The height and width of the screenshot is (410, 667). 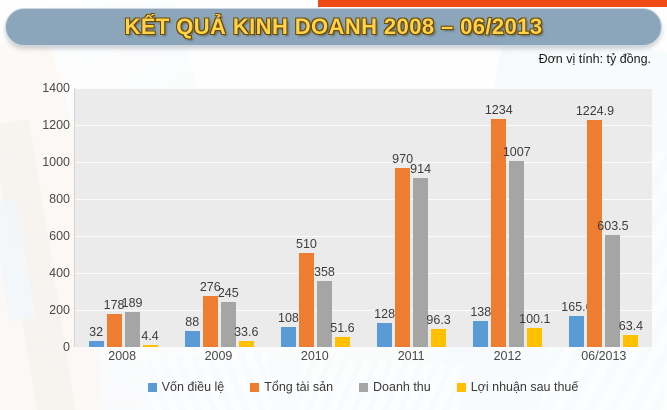 What do you see at coordinates (595, 225) in the screenshot?
I see `bar: 1224.9` at bounding box center [595, 225].